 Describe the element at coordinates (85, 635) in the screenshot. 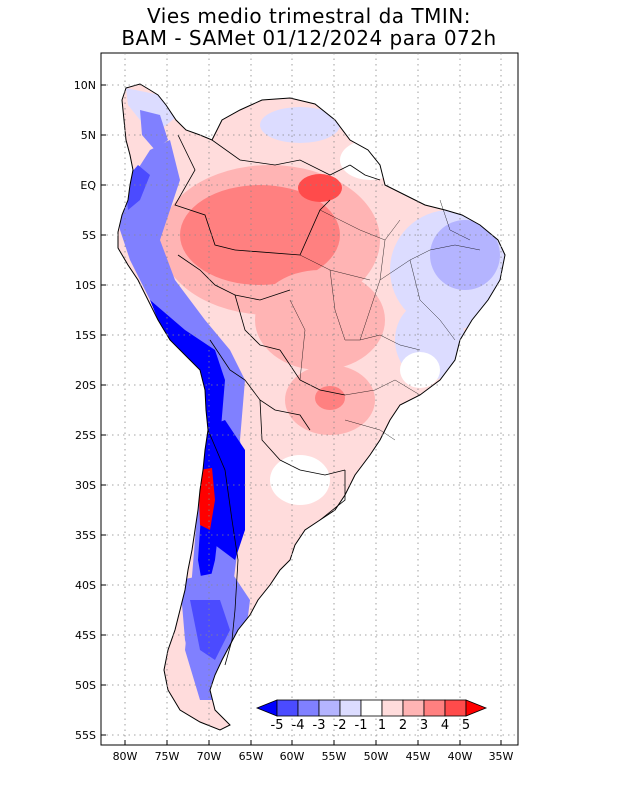

I see `lat-tick-label: 45S` at that location.